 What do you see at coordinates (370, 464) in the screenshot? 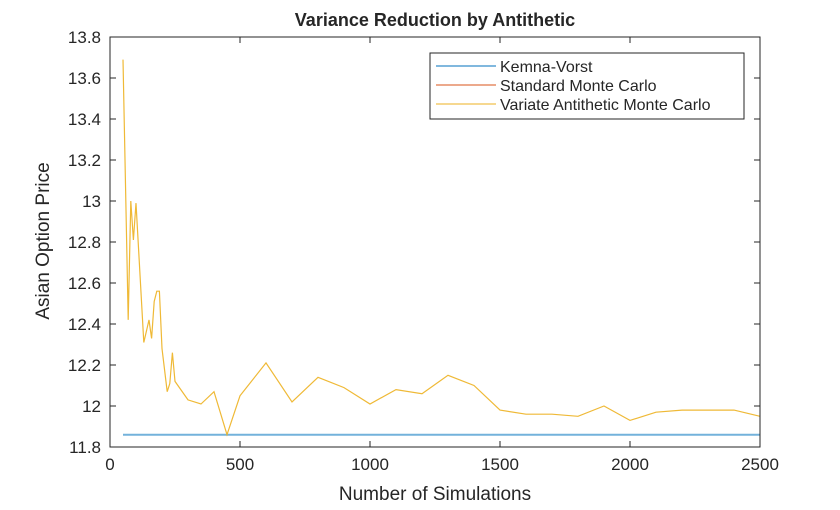
I see `x-tick-label: 1000` at bounding box center [370, 464].